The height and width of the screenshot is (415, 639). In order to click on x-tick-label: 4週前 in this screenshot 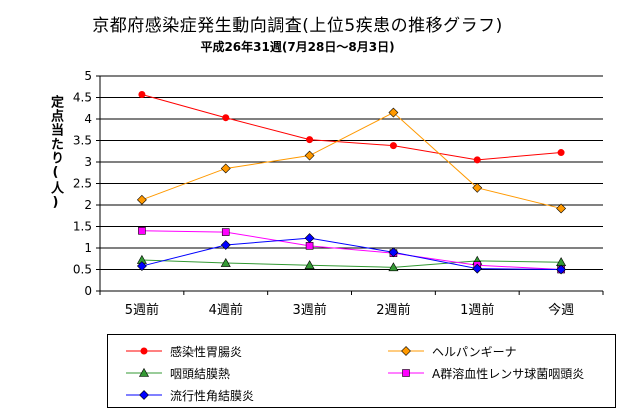, I will do `click(226, 310)`.